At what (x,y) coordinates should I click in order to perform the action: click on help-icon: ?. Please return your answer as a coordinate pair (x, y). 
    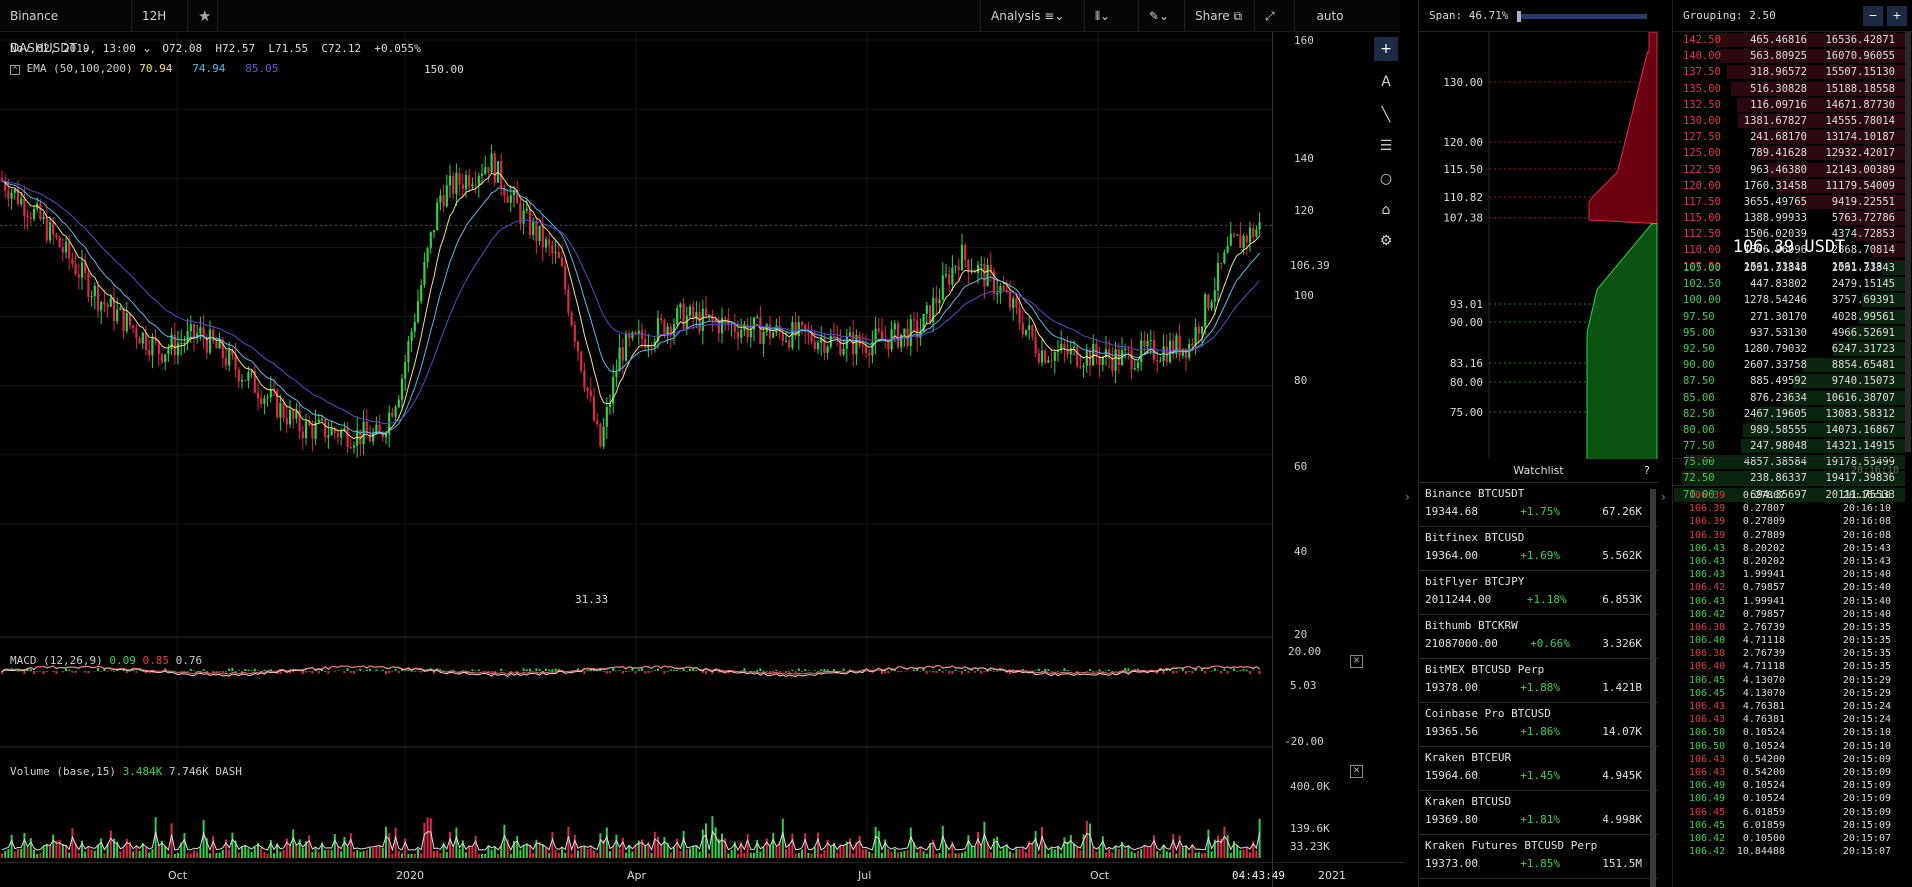
    Looking at the image, I should click on (1647, 470).